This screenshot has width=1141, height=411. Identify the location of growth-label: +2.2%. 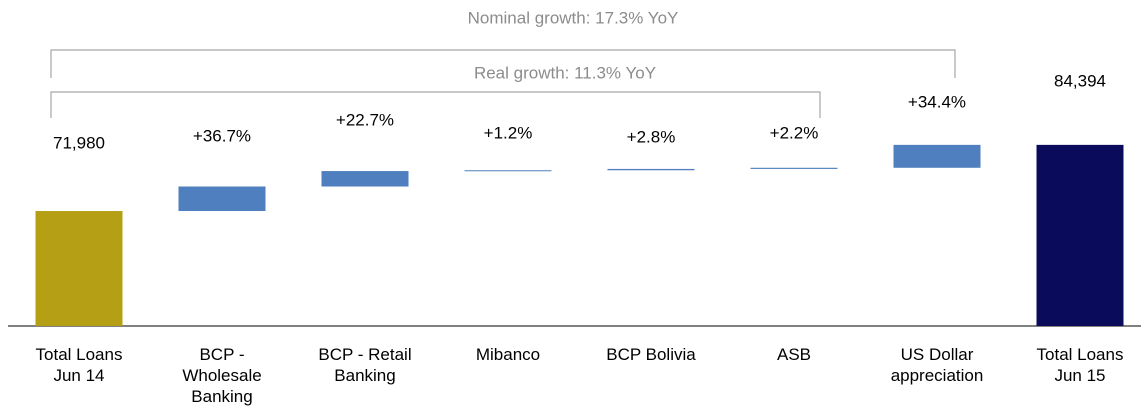
(794, 132).